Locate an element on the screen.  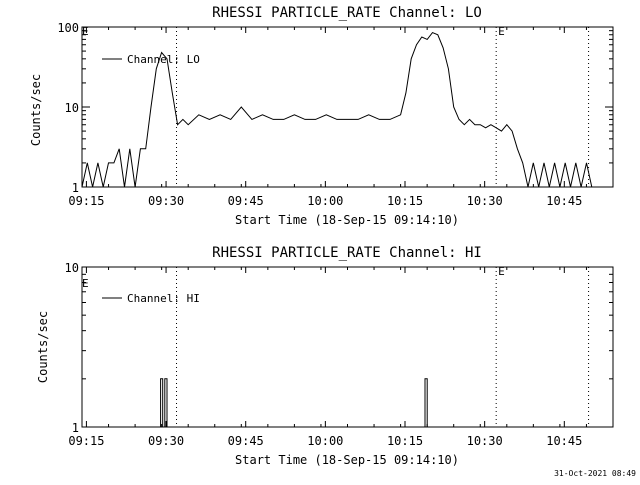
y-tick-label-lo: 10 is located at coordinates (72, 108).